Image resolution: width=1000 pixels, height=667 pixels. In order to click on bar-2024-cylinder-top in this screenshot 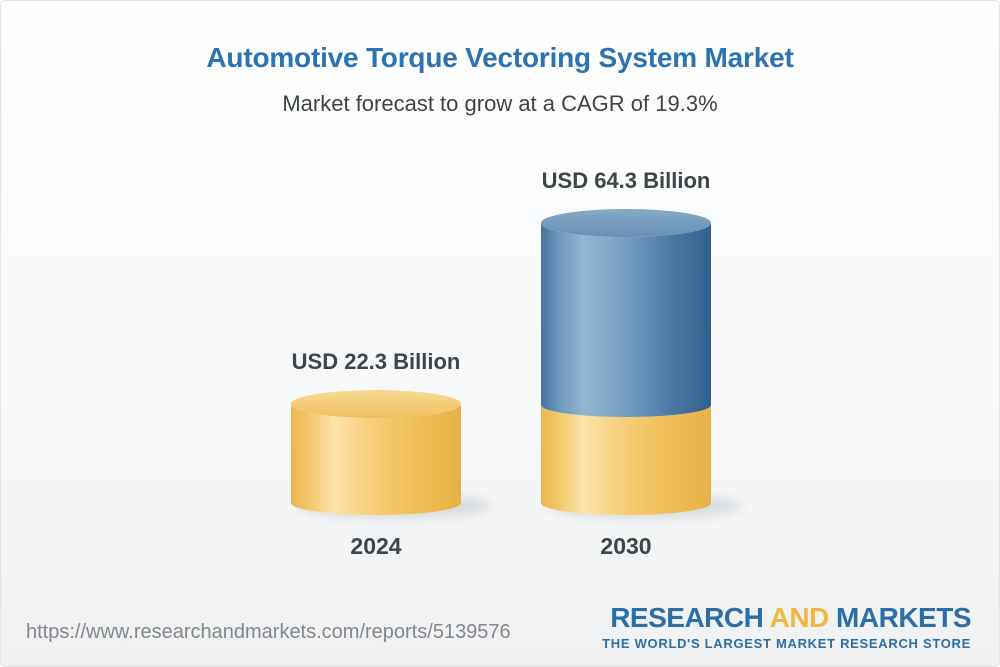, I will do `click(376, 404)`.